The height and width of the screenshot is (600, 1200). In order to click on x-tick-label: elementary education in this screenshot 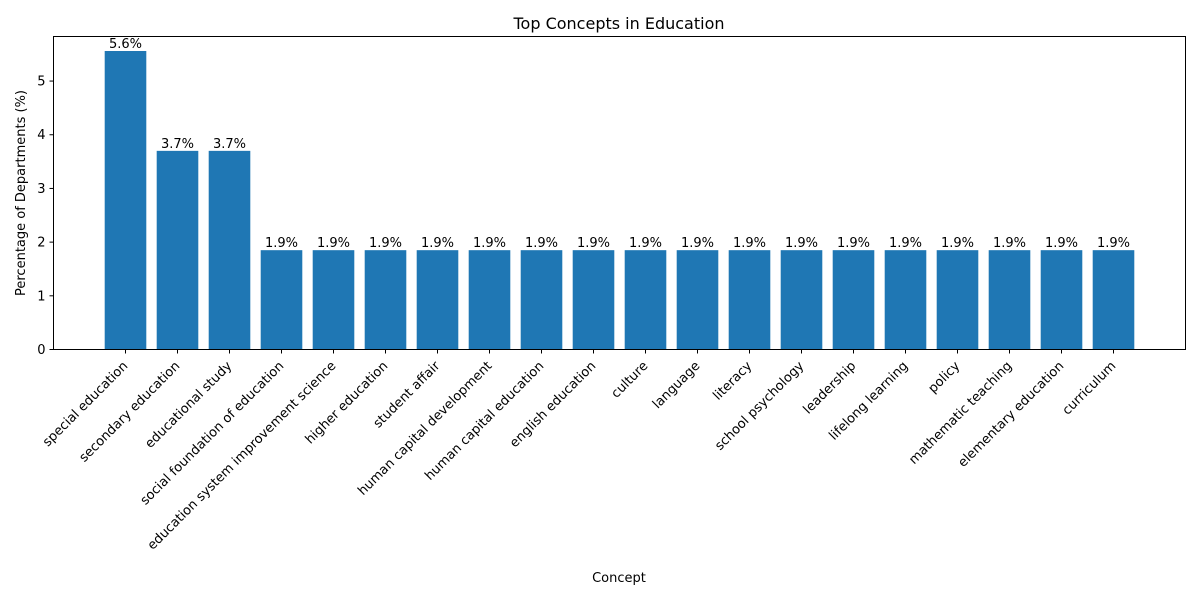, I will do `click(1011, 415)`.